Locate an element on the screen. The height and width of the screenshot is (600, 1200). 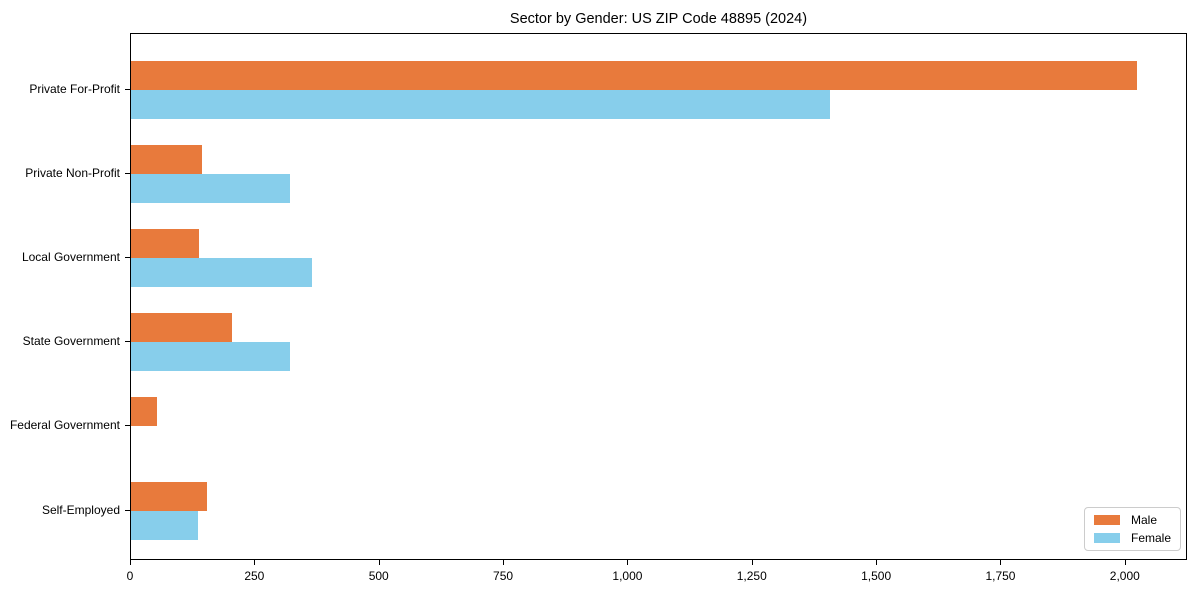
x-tick-label: 2,000 is located at coordinates (1124, 576).